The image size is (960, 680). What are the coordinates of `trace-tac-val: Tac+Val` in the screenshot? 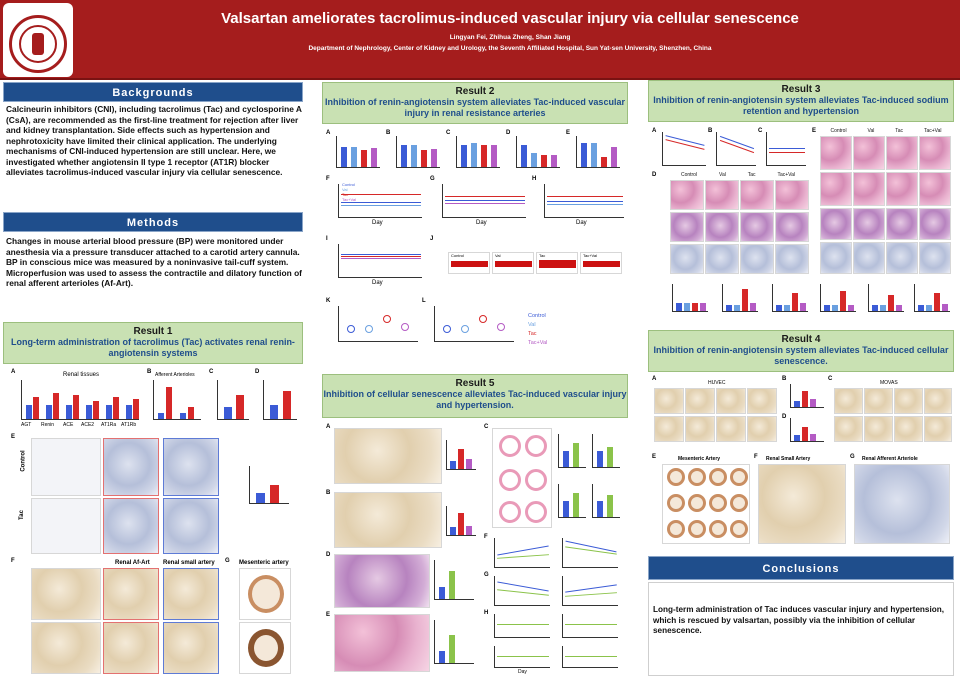 It's located at (601, 263).